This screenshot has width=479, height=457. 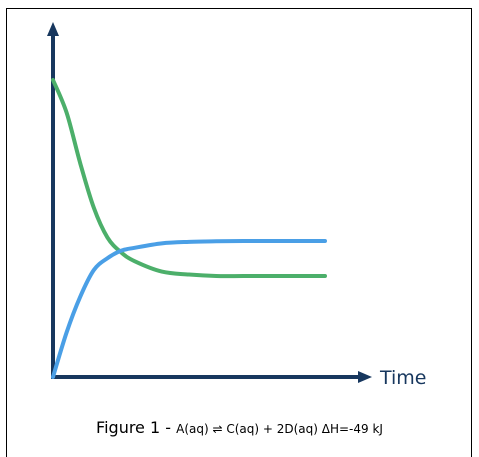 What do you see at coordinates (53, 29) in the screenshot?
I see `y-axis-arrowhead` at bounding box center [53, 29].